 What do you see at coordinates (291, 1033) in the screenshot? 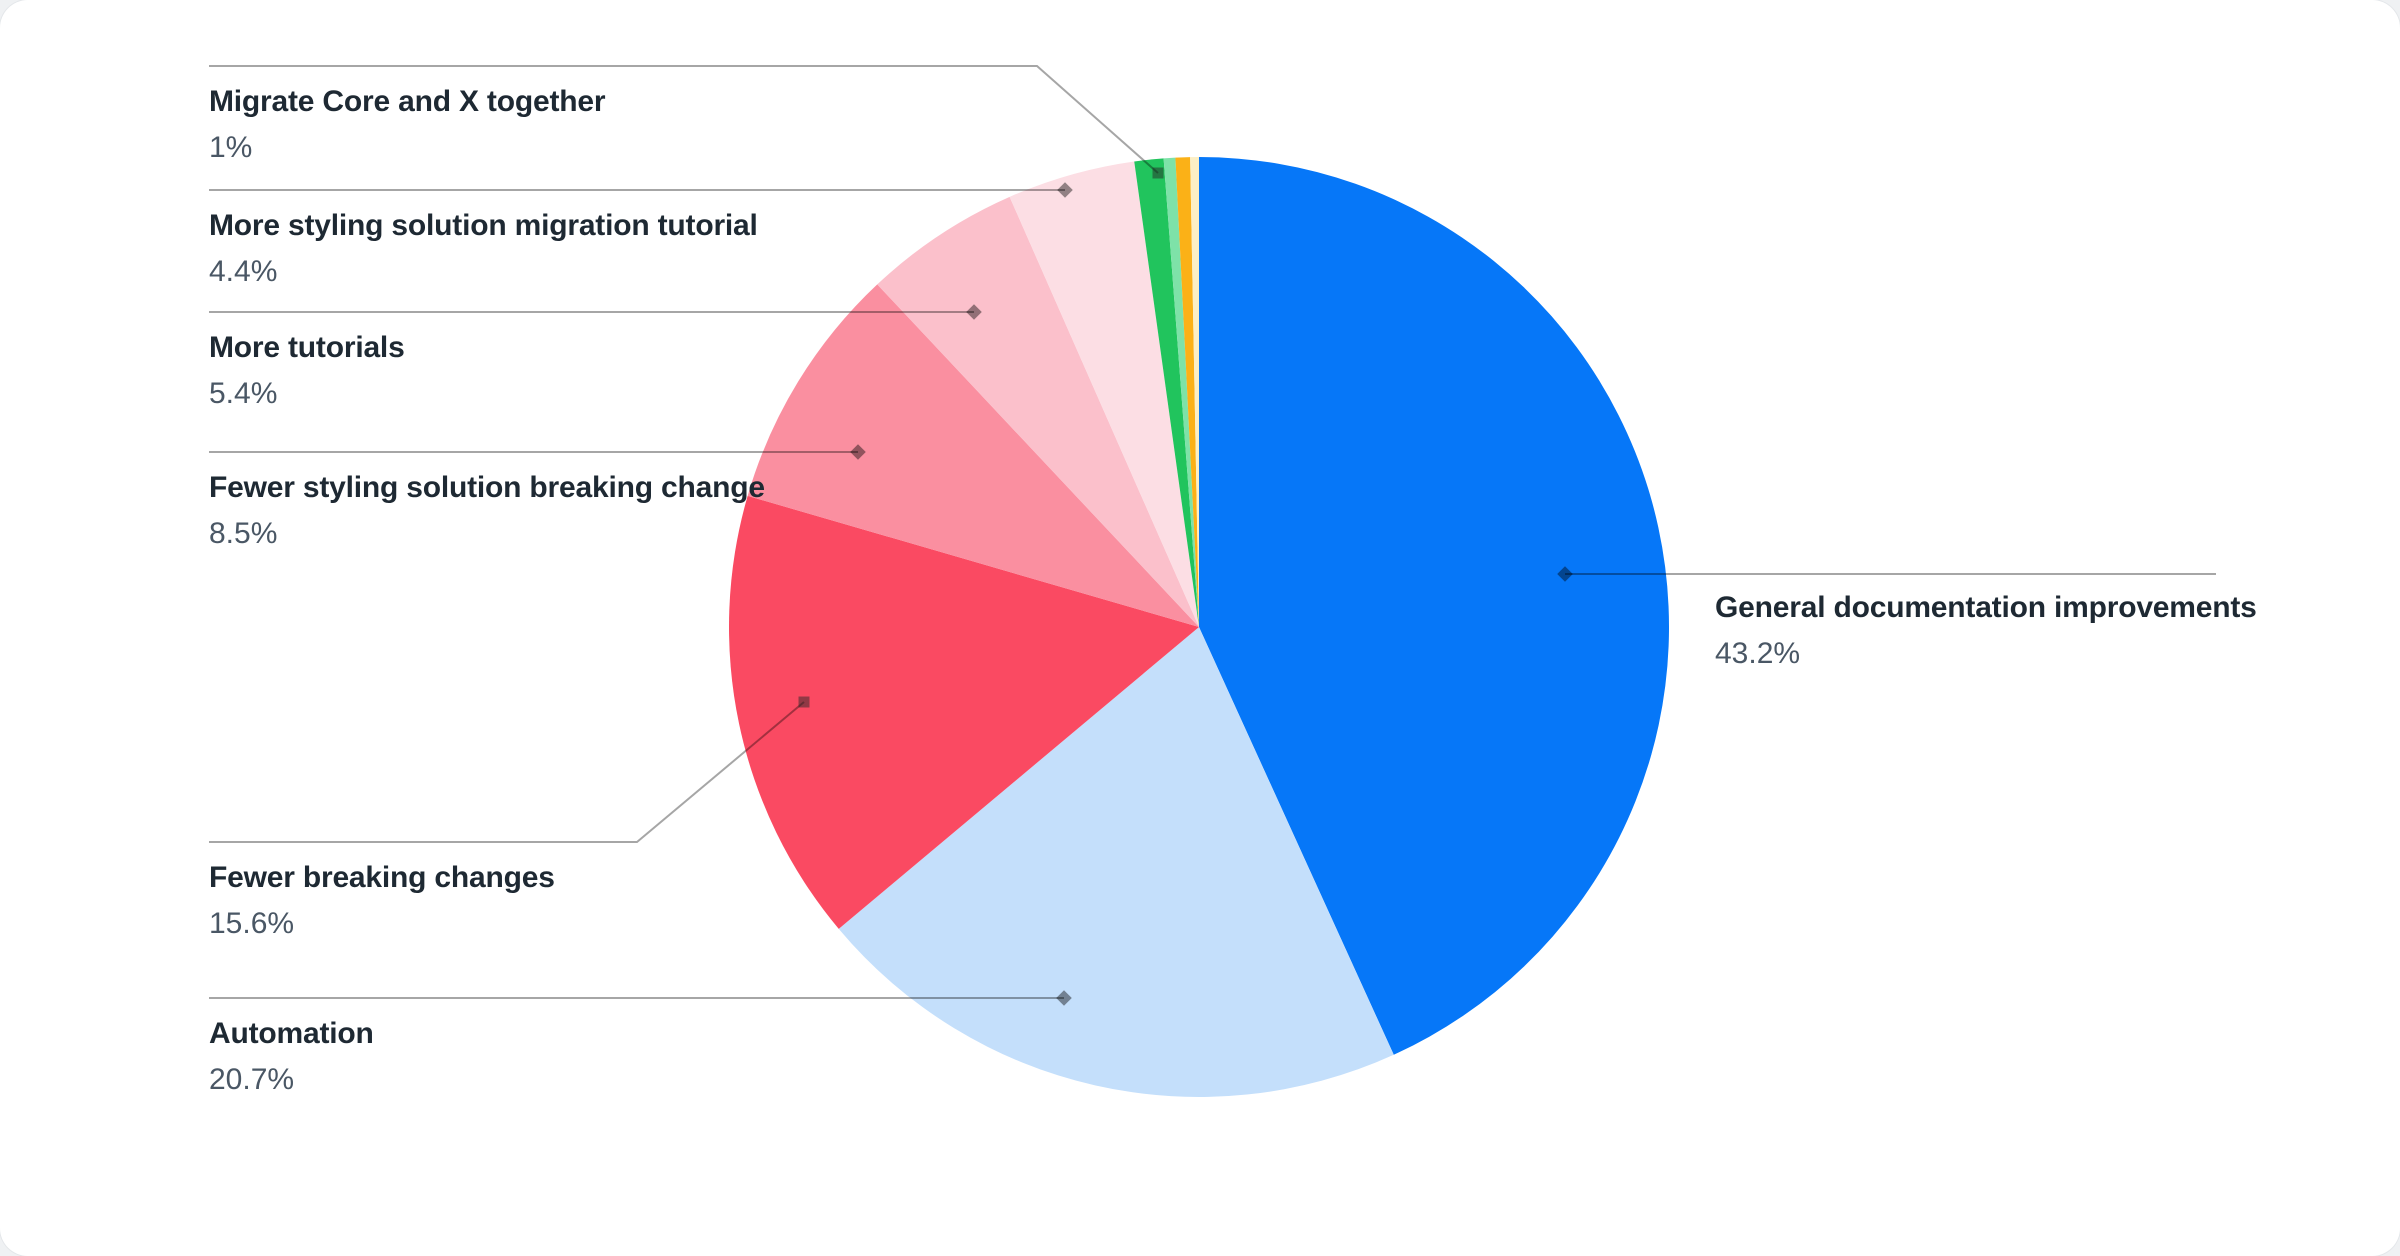
I see `callout-title: Automation` at bounding box center [291, 1033].